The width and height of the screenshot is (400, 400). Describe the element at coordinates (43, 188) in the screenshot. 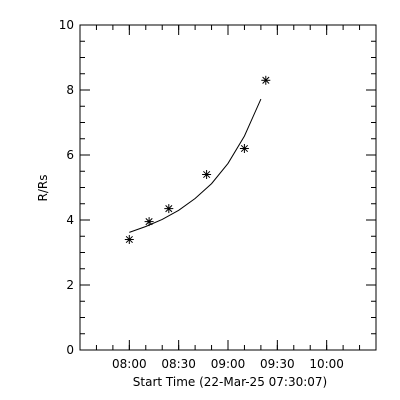

I see `y-axis-label: R/Rs` at that location.